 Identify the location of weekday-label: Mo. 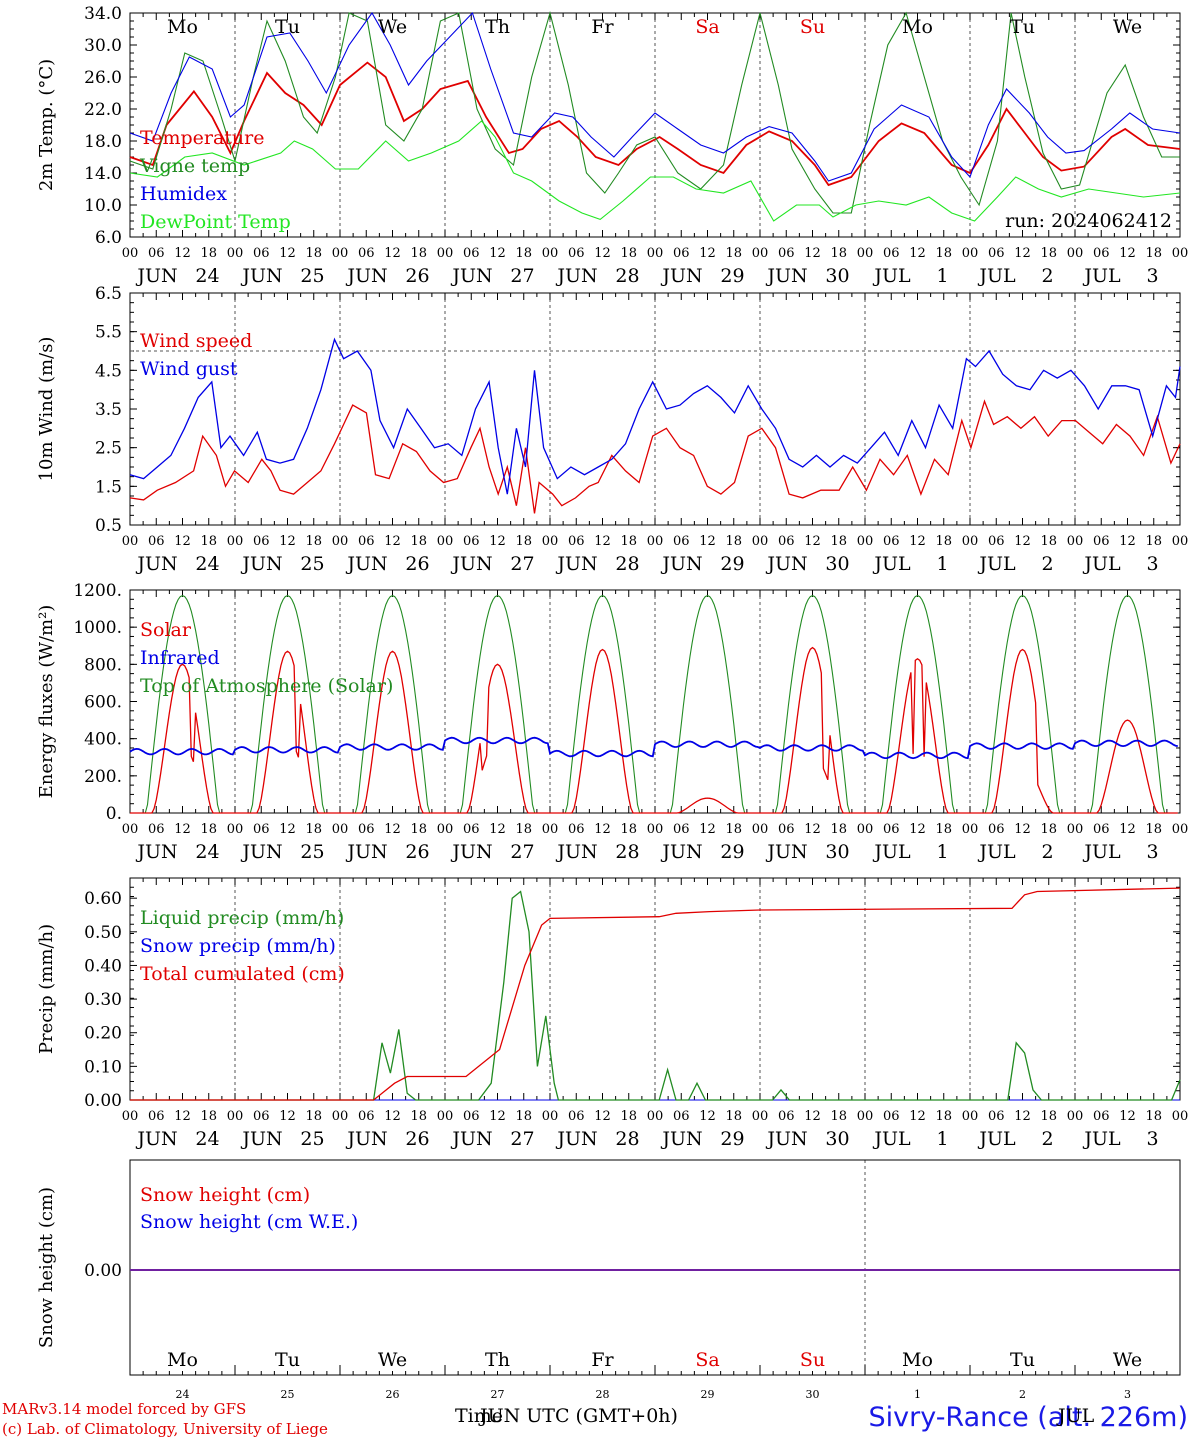
(917, 27).